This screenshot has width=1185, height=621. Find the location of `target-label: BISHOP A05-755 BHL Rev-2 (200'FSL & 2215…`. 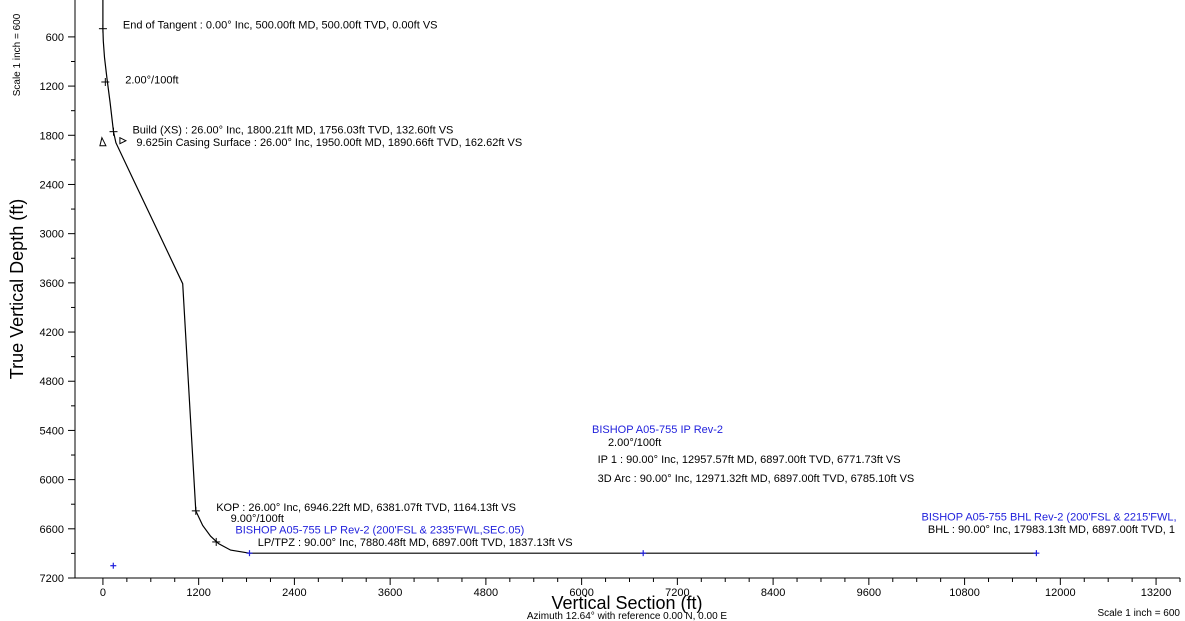

target-label: BISHOP A05-755 BHL Rev-2 (200'FSL & 2215… is located at coordinates (1049, 518).